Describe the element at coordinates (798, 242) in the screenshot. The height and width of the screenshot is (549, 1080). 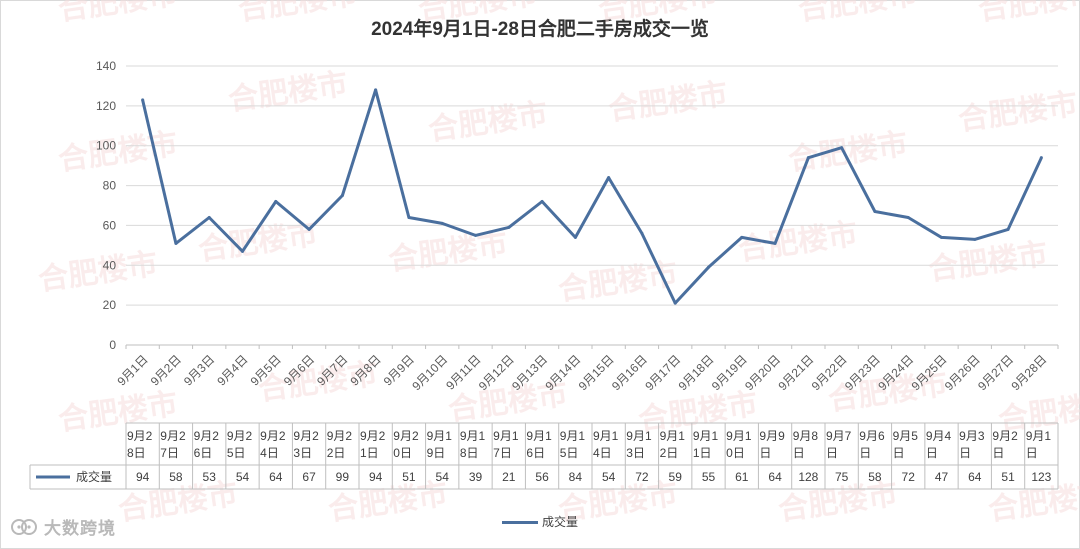
I see `watermark-16: 合肥楼市` at that location.